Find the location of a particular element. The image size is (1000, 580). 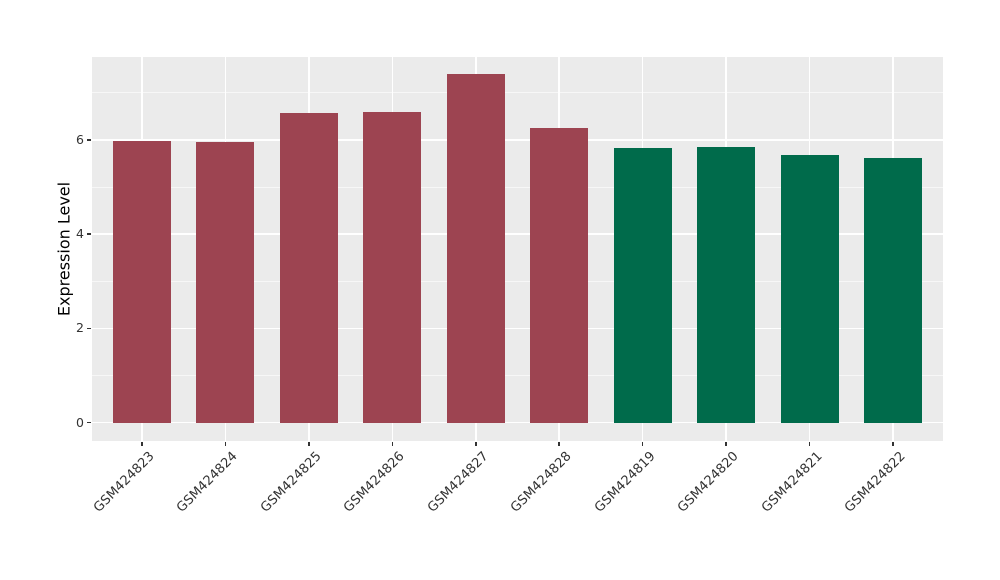

x-tick-label: GSM424826 is located at coordinates (374, 482).